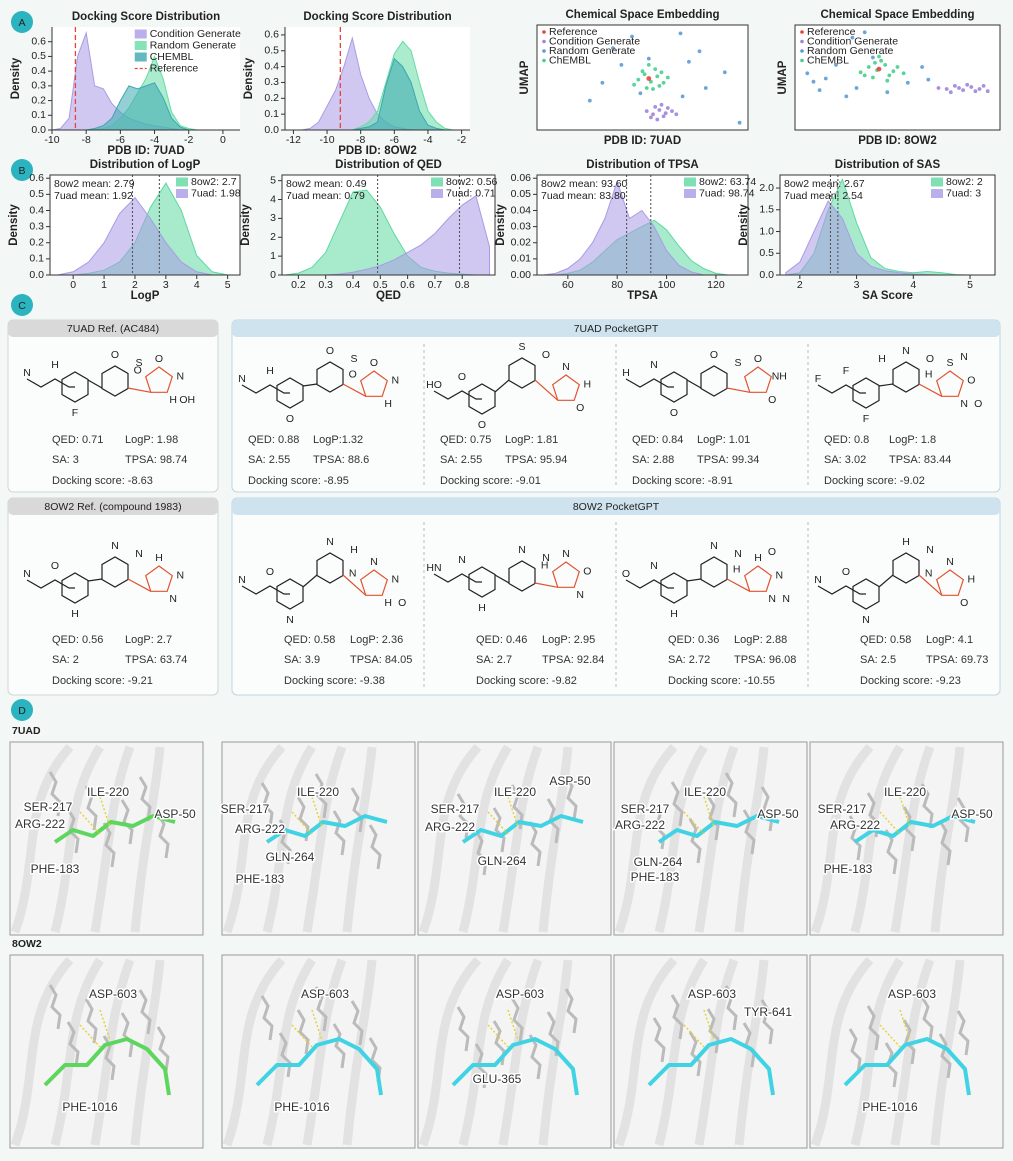 The width and height of the screenshot is (1013, 1161). I want to click on y-tick-label: 0.03, so click(521, 226).